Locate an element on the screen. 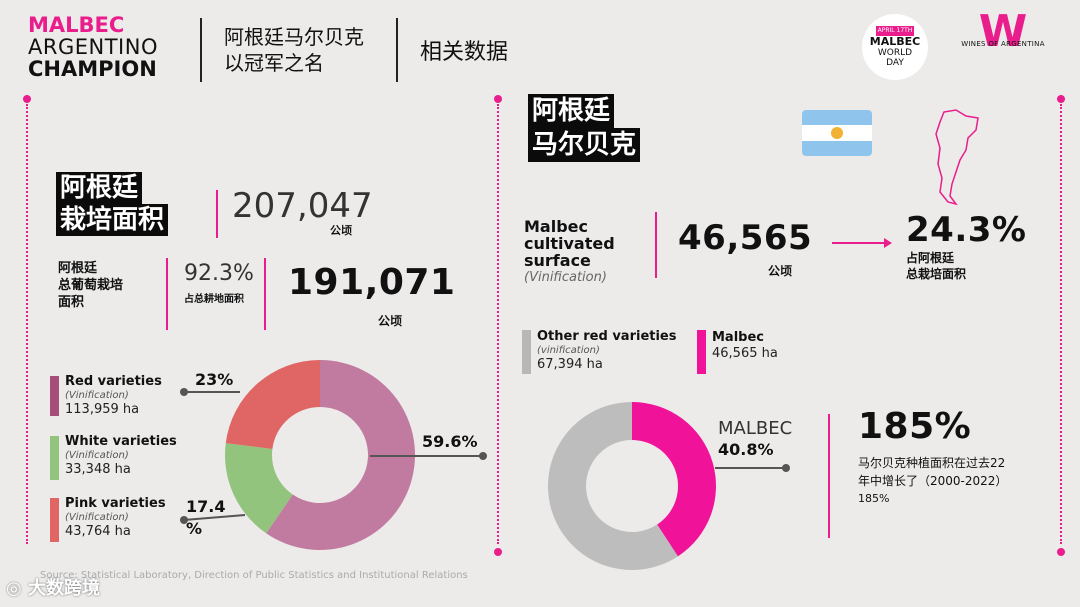 The width and height of the screenshot is (1080, 607). malbec-donut-chart is located at coordinates (669, 486).